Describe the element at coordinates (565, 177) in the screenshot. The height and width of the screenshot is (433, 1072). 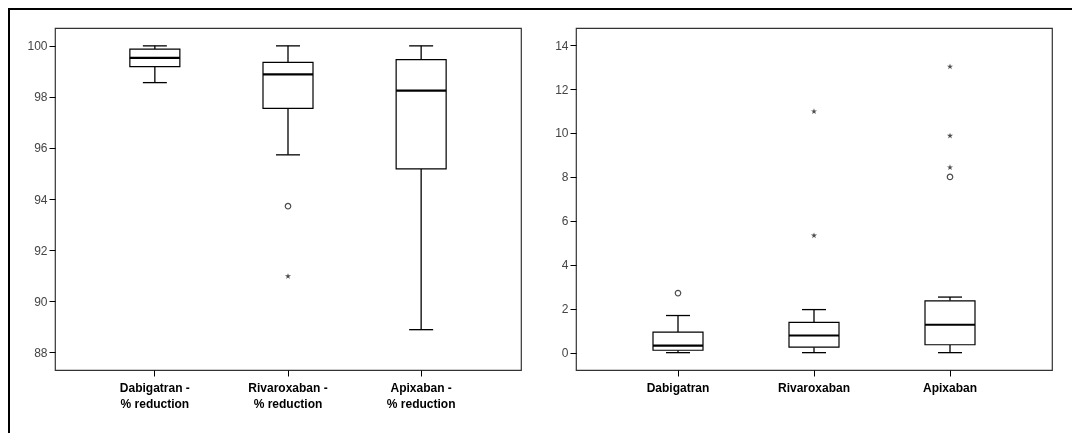
I see `y-tick-label: 8` at that location.